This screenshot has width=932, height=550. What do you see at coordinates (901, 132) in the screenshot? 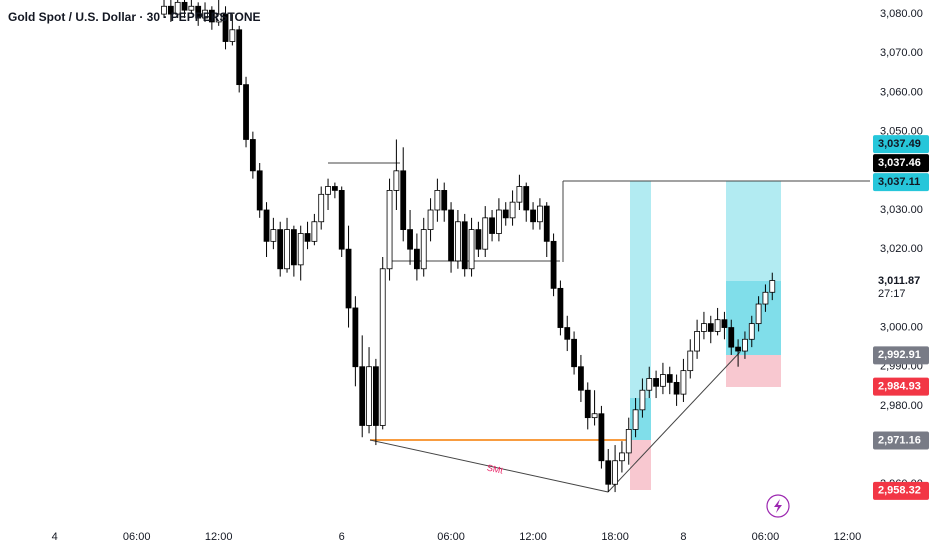
I see `y-tick-label: 3,050.00` at bounding box center [901, 132].